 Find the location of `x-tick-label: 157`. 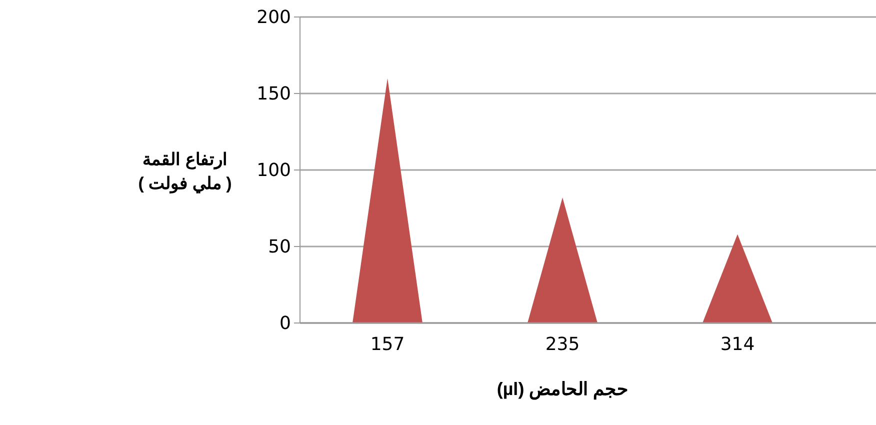

x-tick-label: 157 is located at coordinates (387, 344).